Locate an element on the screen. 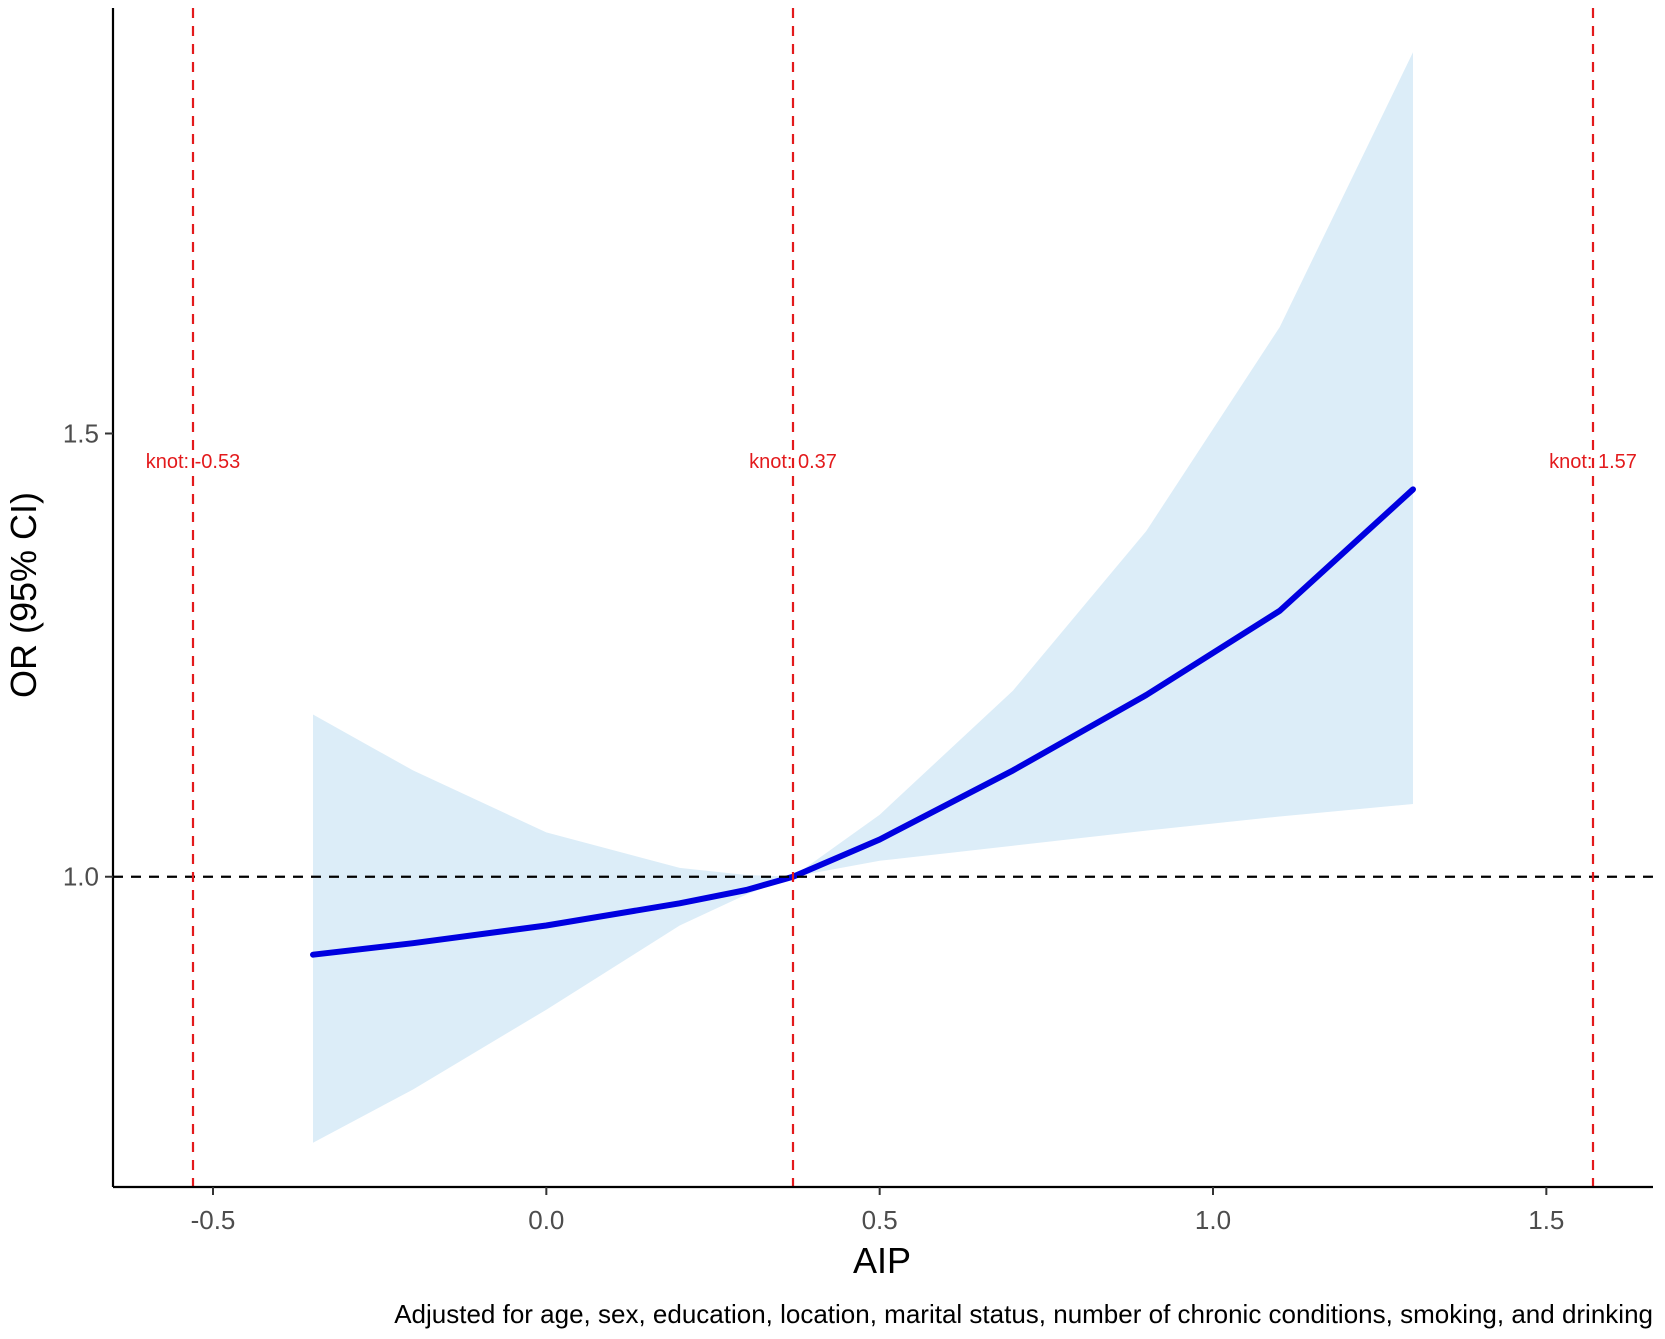 The width and height of the screenshot is (1665, 1339). knot-label: knot: -0.53 is located at coordinates (193, 462).